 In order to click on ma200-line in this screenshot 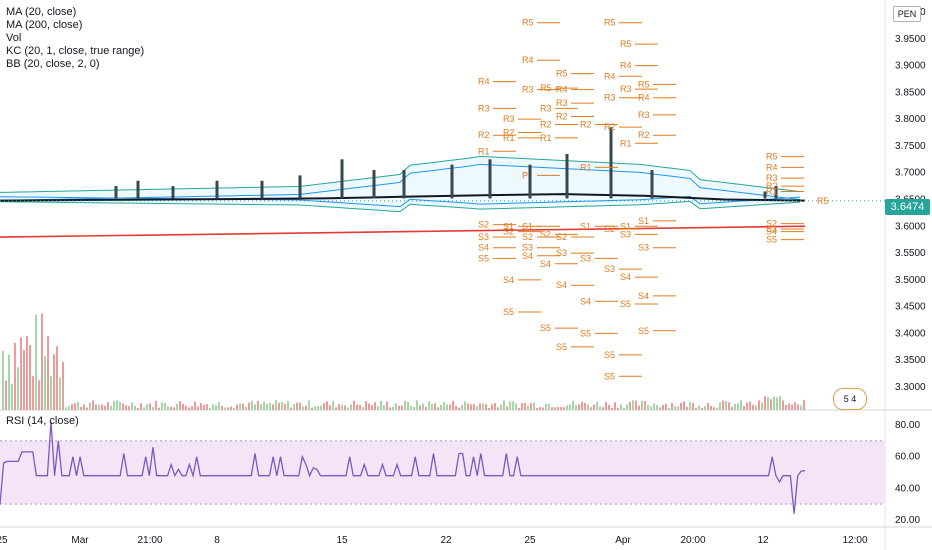, I will do `click(403, 231)`.